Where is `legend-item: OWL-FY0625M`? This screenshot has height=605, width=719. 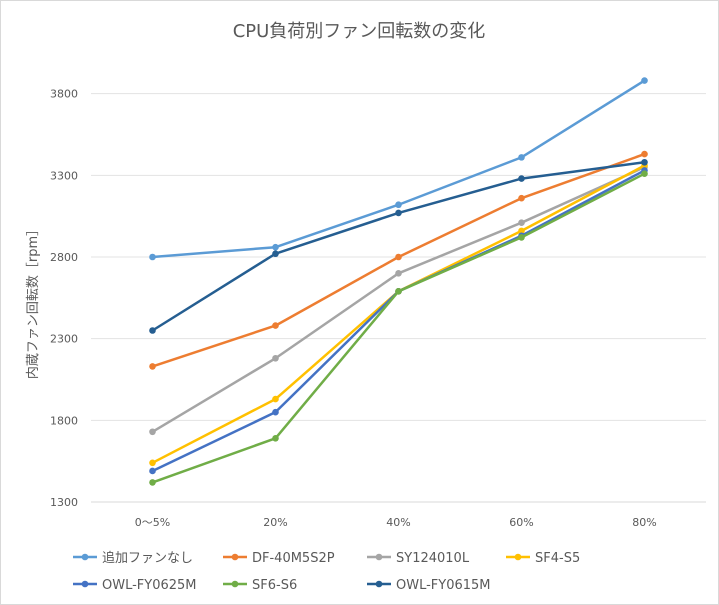
legend-item: OWL-FY0625M is located at coordinates (135, 585).